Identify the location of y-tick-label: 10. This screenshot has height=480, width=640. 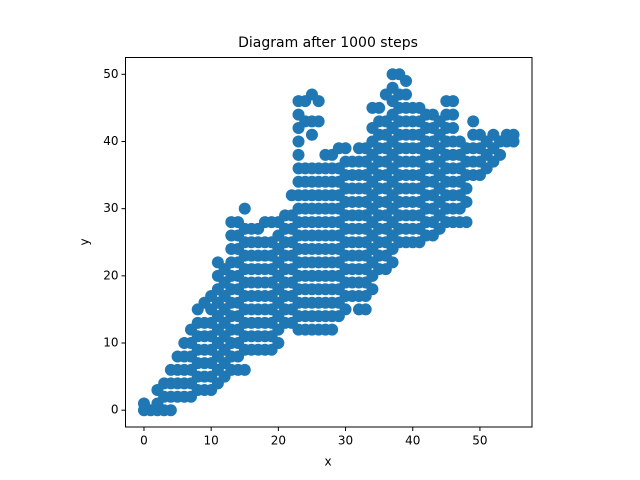
(110, 343).